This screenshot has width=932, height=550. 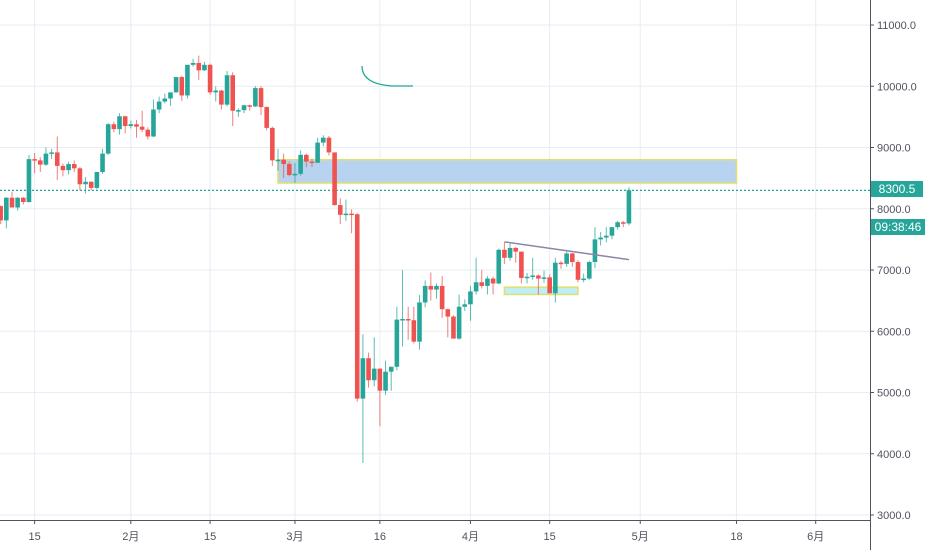 What do you see at coordinates (894, 271) in the screenshot?
I see `price-tick-label: 7000.0` at bounding box center [894, 271].